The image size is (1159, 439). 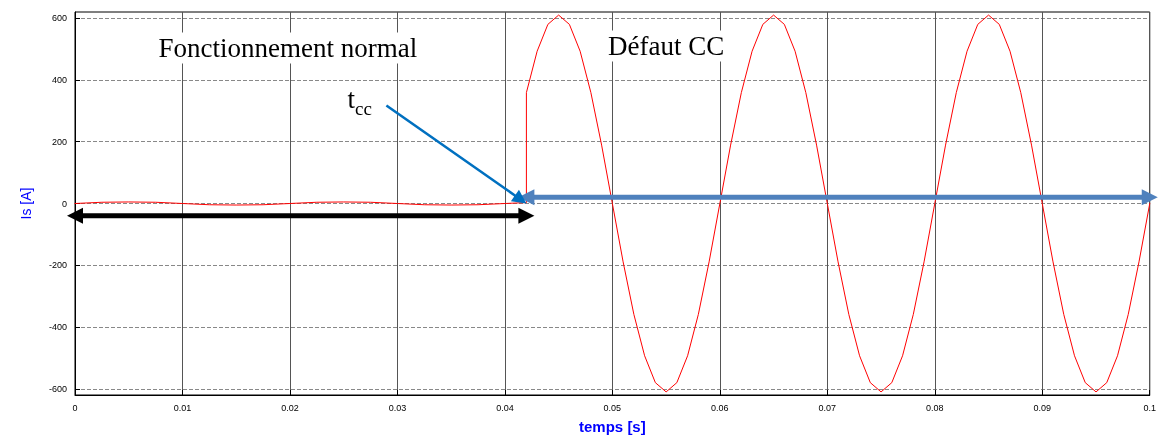 What do you see at coordinates (64, 203) in the screenshot?
I see `y-tick-label: 0` at bounding box center [64, 203].